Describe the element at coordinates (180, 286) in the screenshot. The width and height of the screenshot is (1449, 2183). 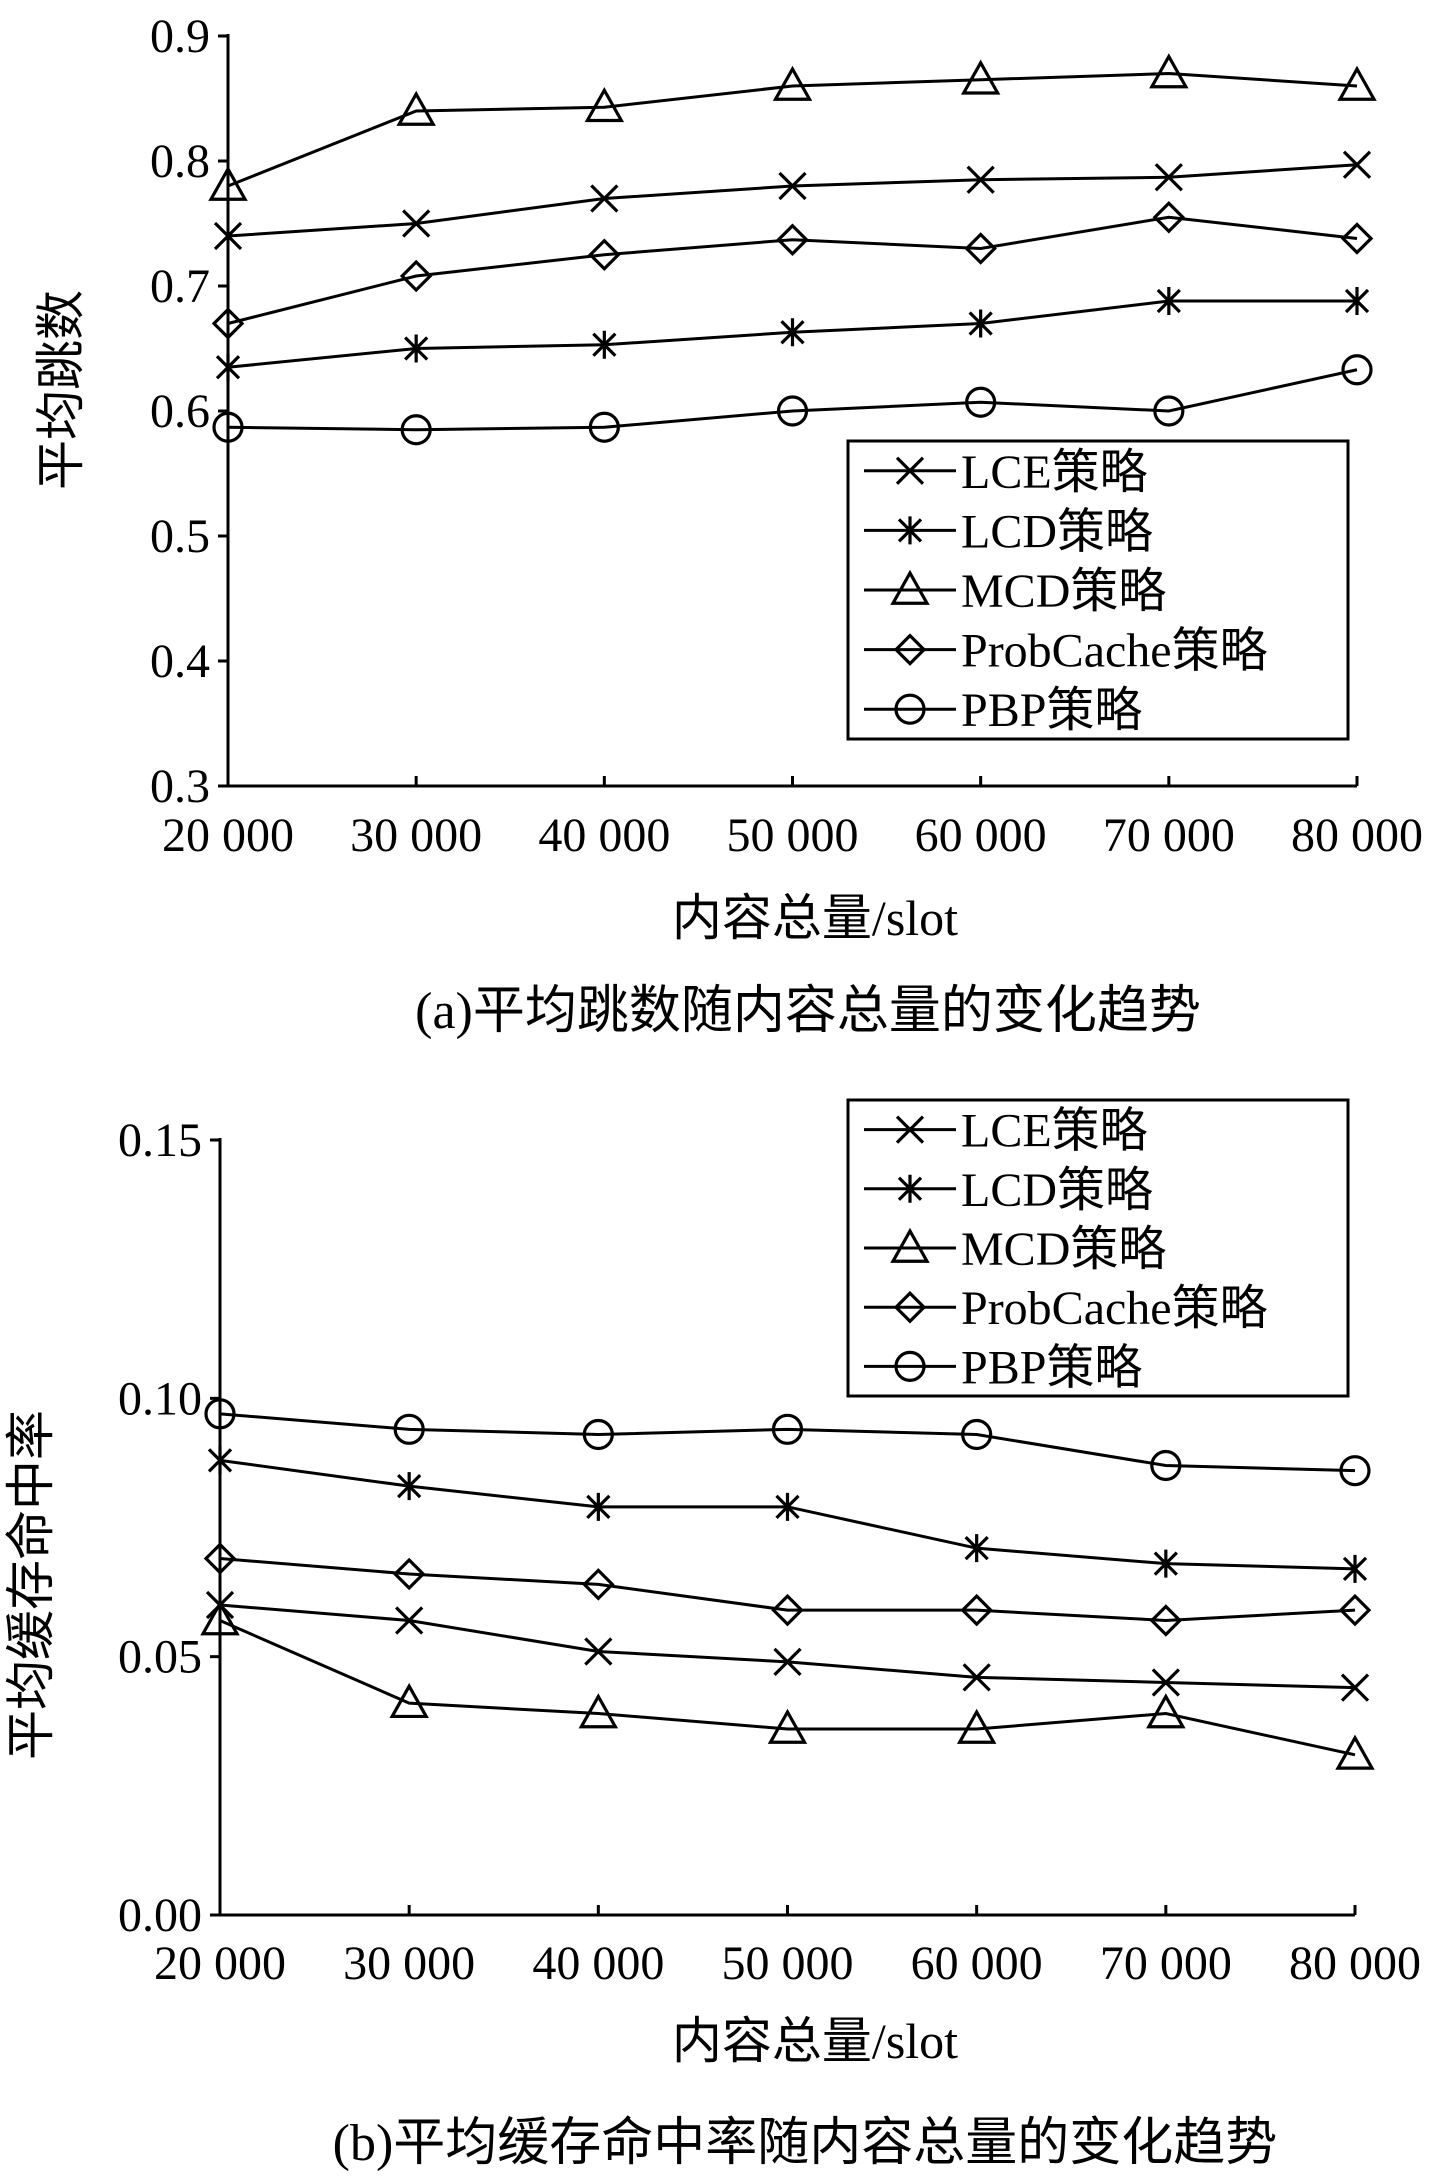
I see `y-tick-label: 0.7` at that location.